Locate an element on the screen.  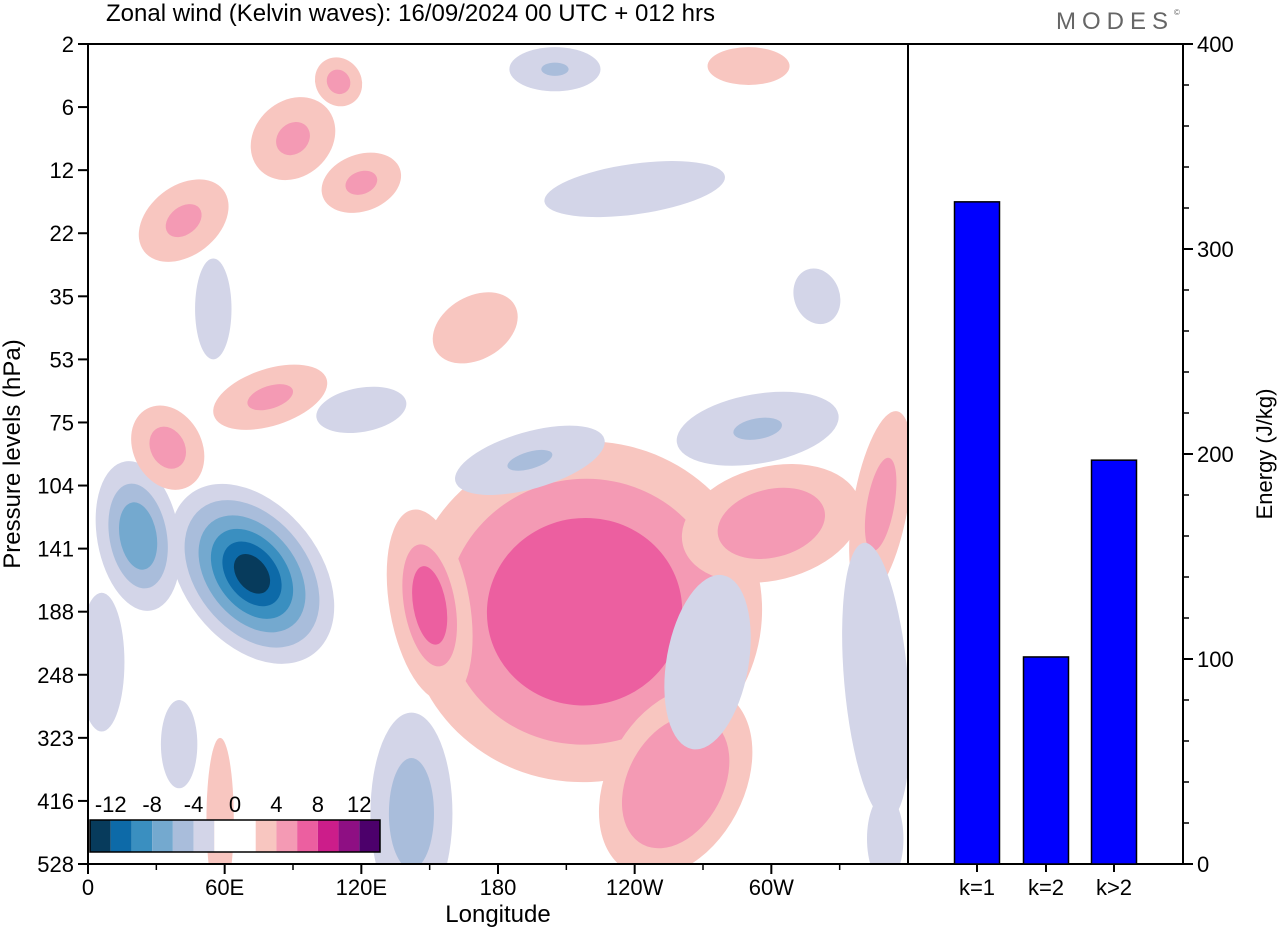
y-tick-label: 188 is located at coordinates (55, 612).